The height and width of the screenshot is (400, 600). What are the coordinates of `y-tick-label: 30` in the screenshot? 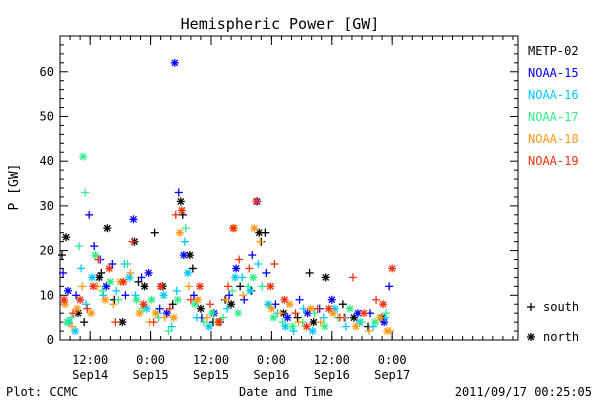 It's located at (47, 206).